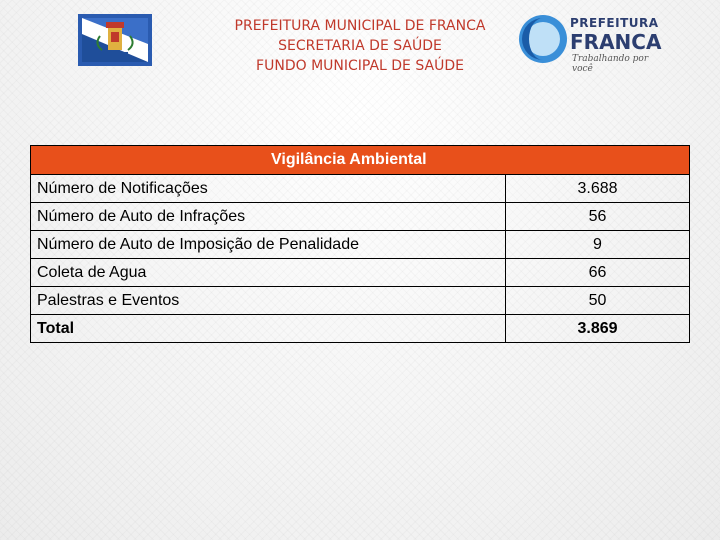 This screenshot has height=540, width=720. Describe the element at coordinates (360, 160) in the screenshot. I see `table-title: Vigilância Ambiental` at that location.